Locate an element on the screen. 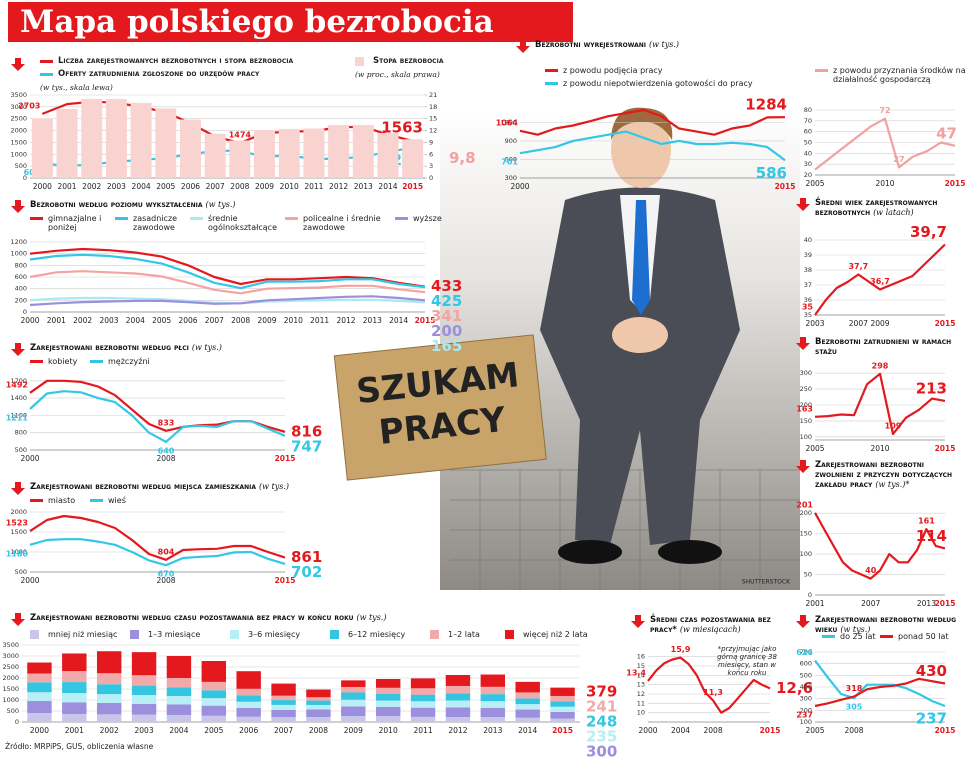 The image size is (975, 760). legend-entry: 3–6 miesięcy is located at coordinates (284, 634).